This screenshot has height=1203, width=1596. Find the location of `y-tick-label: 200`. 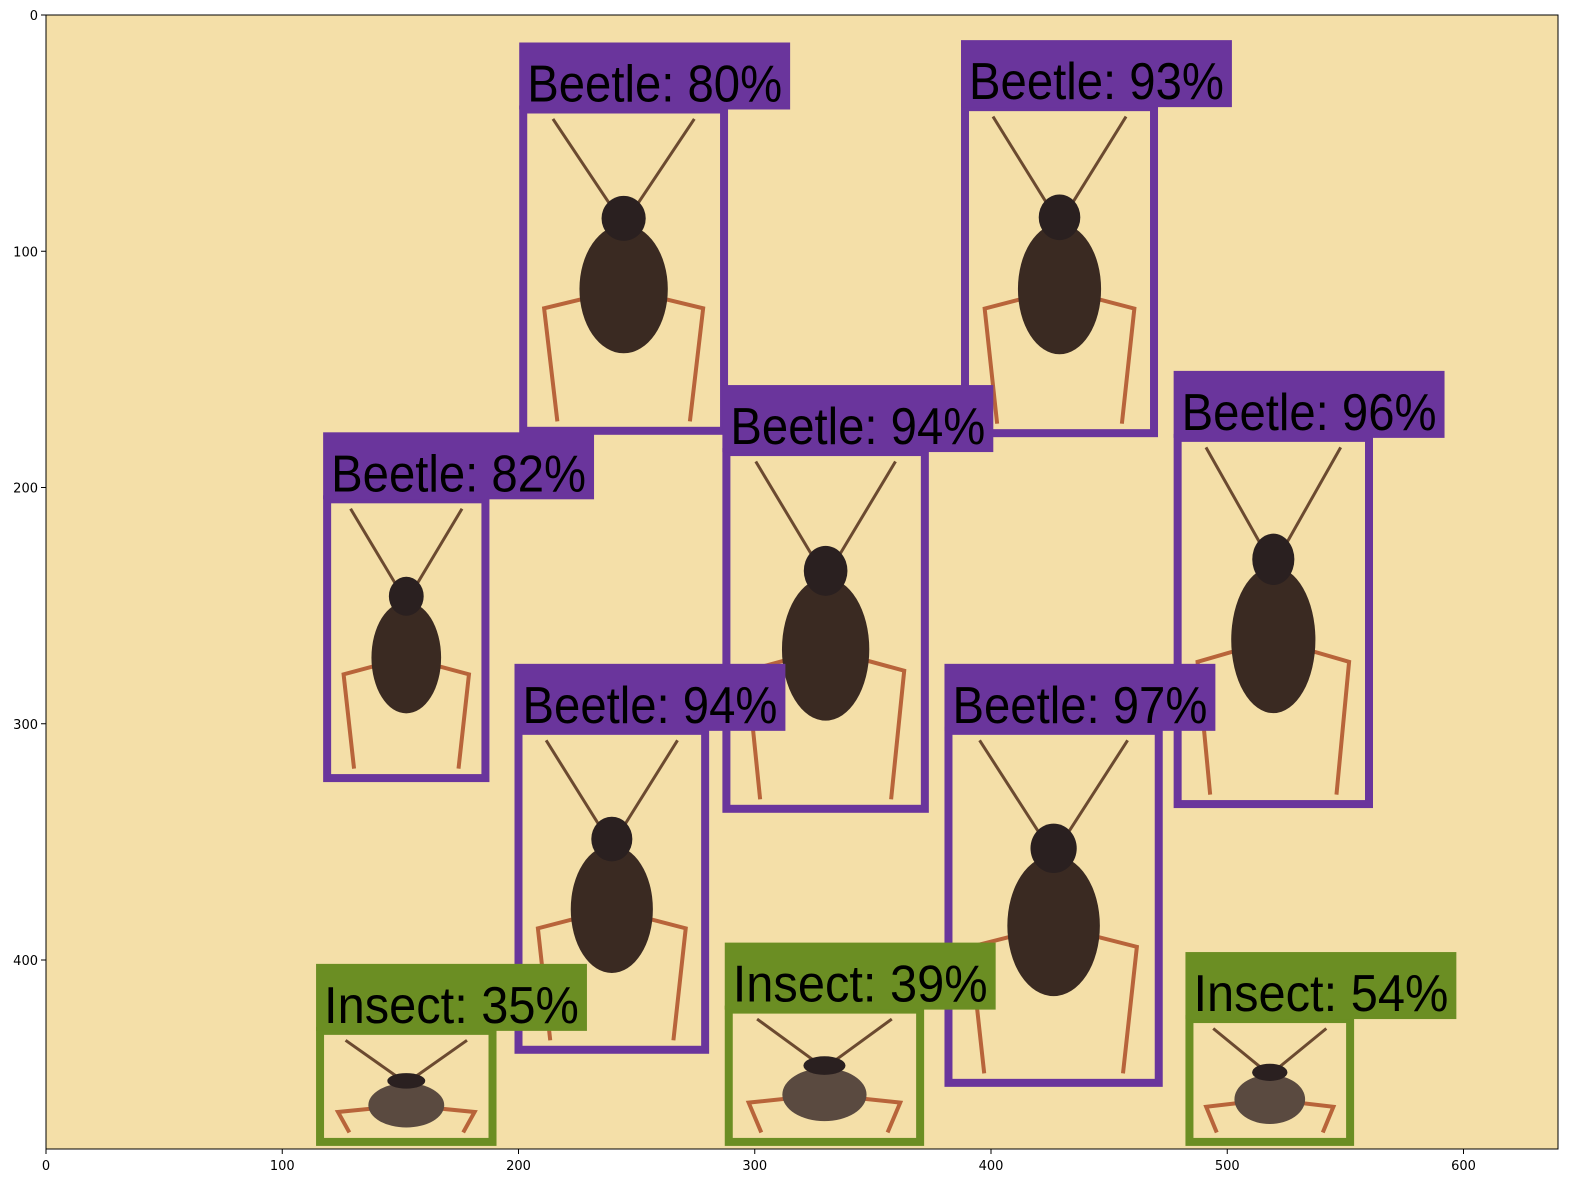

y-tick-label: 200 is located at coordinates (25, 489).